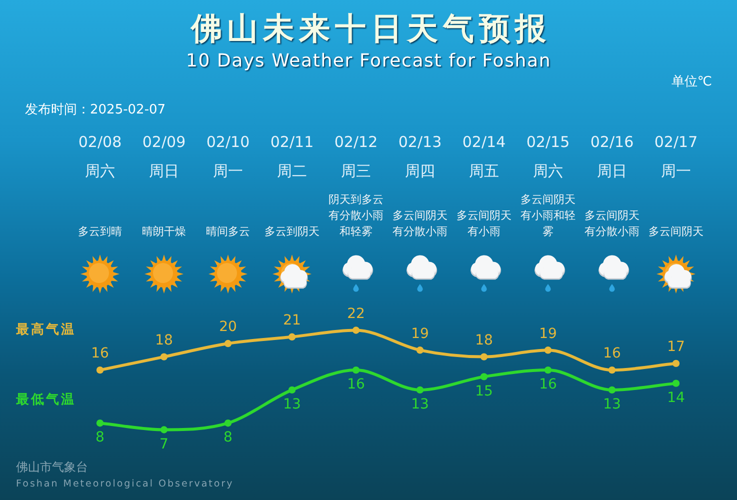 This screenshot has height=500, width=737. Describe the element at coordinates (45, 400) in the screenshot. I see `series-label: 最低气温` at that location.